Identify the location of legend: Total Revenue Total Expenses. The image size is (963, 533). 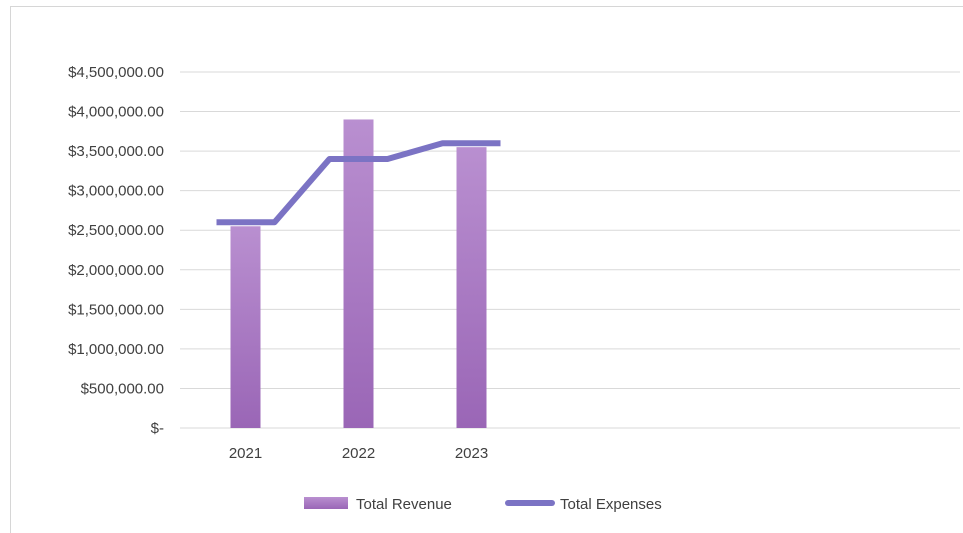
(483, 504).